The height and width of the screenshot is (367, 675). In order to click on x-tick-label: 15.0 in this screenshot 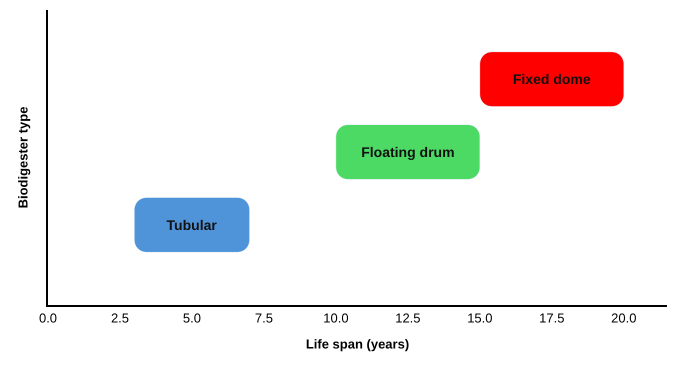, I will do `click(480, 318)`.